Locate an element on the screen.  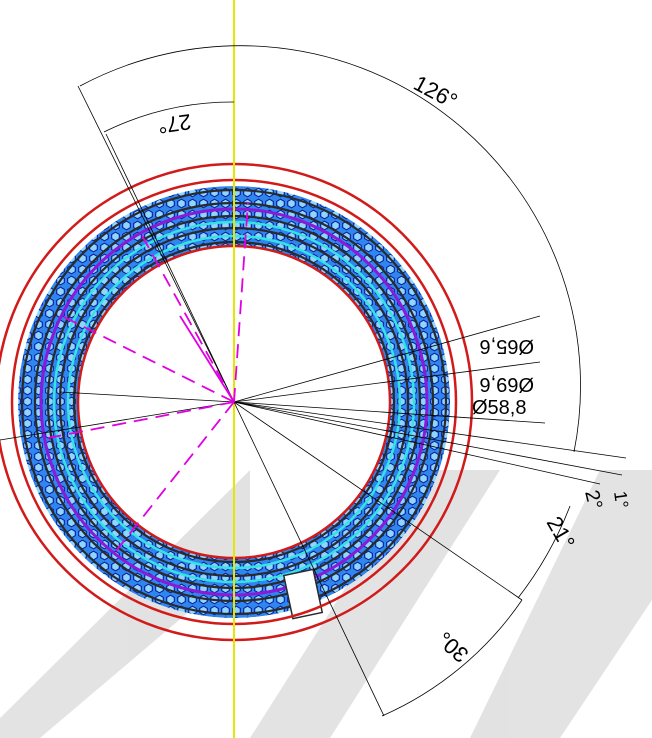
diameter-labels: Ø65,6 Ø69,6 Ø58,8 is located at coordinates (503, 377).